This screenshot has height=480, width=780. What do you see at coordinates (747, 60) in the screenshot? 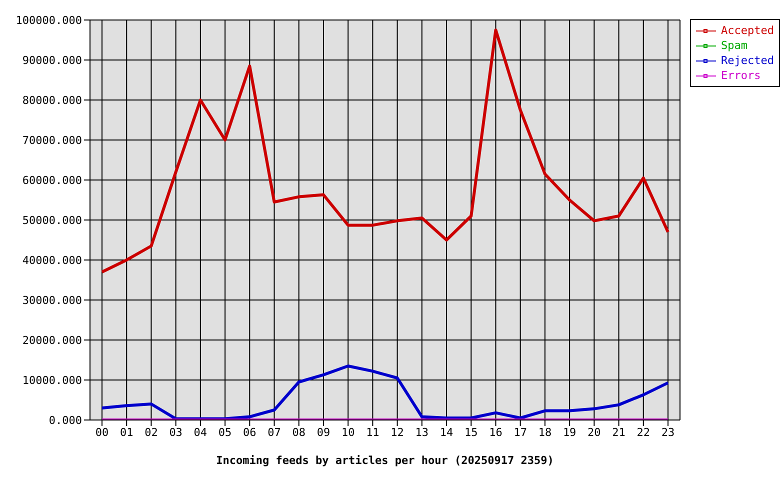
I see `legend-label: Rejected` at bounding box center [747, 60].